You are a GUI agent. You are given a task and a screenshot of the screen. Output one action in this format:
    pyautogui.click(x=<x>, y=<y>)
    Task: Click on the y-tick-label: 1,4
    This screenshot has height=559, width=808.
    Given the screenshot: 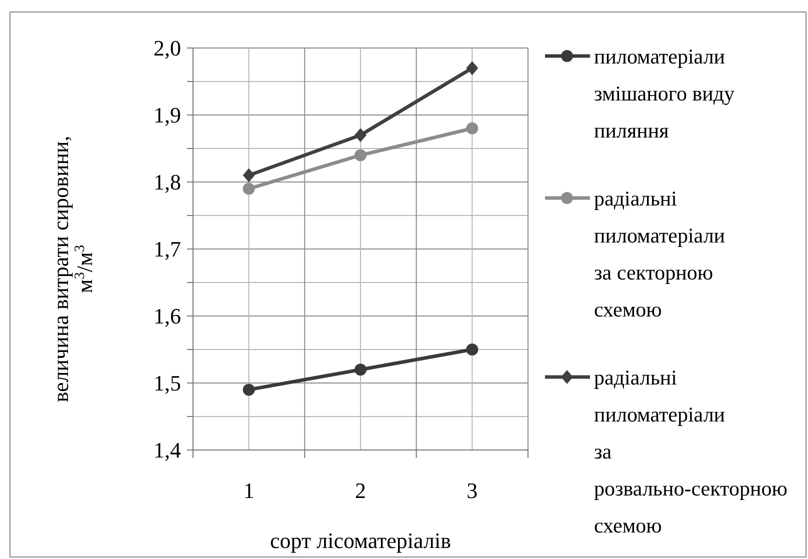 What is the action you would take?
    pyautogui.click(x=167, y=450)
    